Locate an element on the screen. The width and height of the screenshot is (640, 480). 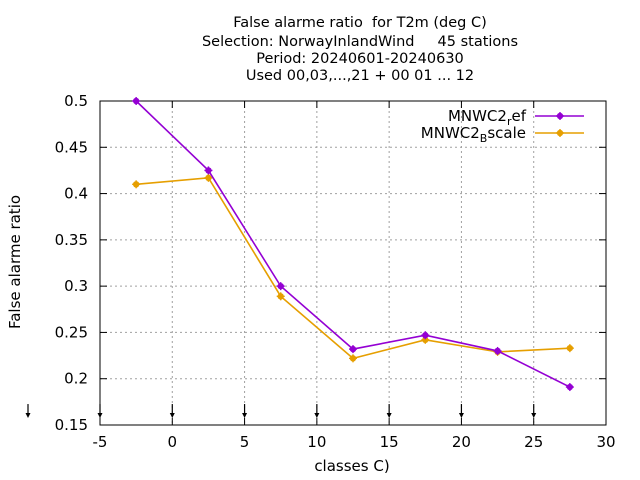
legend-label-0: MNWC2ref is located at coordinates (487, 117).